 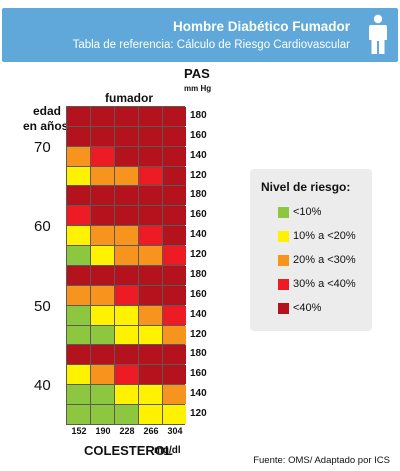 What do you see at coordinates (307, 212) in the screenshot?
I see `legend-label: <10%` at bounding box center [307, 212].